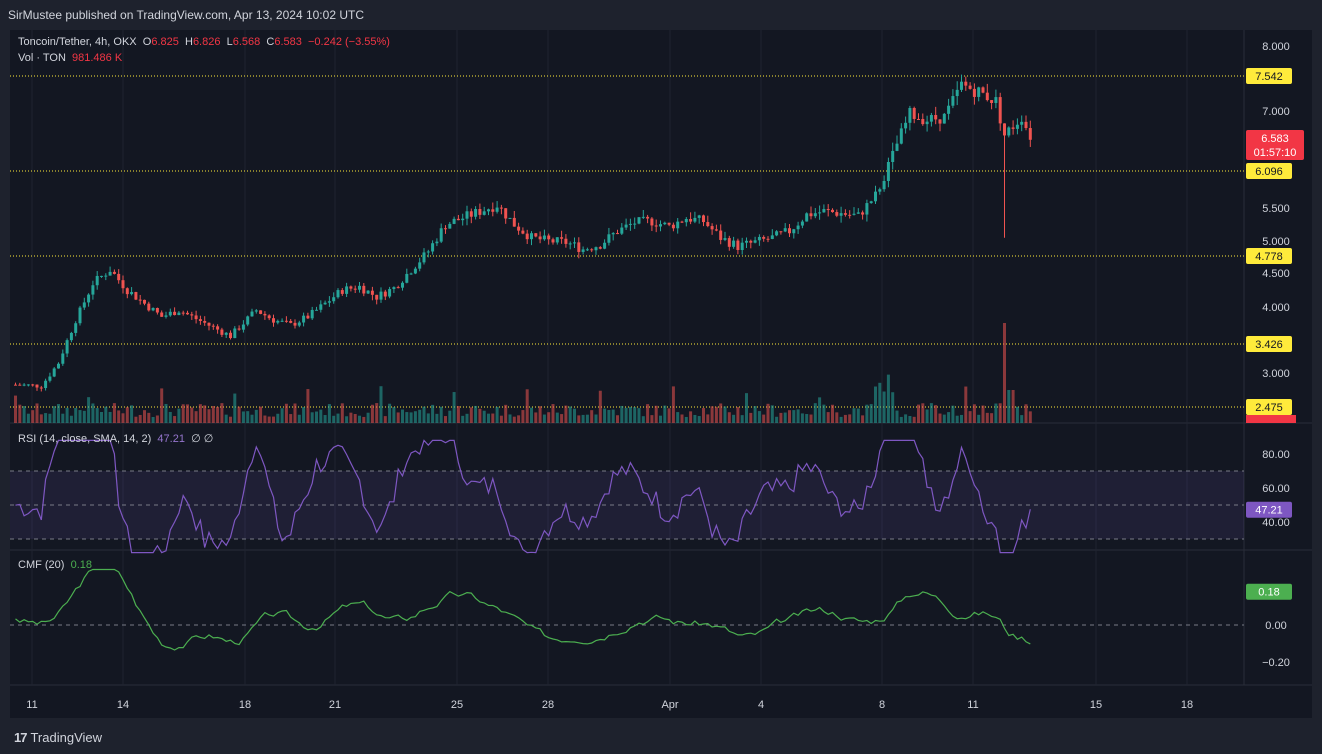 This screenshot has height=754, width=1322. What do you see at coordinates (1268, 593) in the screenshot?
I see `cmf-value-badge-label: 0.18` at bounding box center [1268, 593].